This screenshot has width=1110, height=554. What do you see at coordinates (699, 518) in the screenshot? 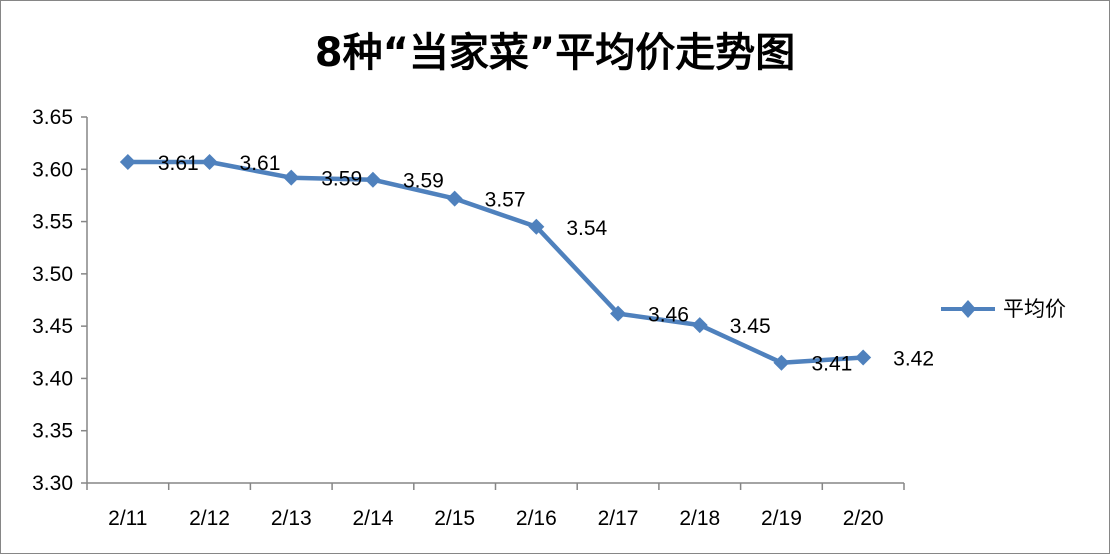
I see `x-tick-label: 2/18` at bounding box center [699, 518].